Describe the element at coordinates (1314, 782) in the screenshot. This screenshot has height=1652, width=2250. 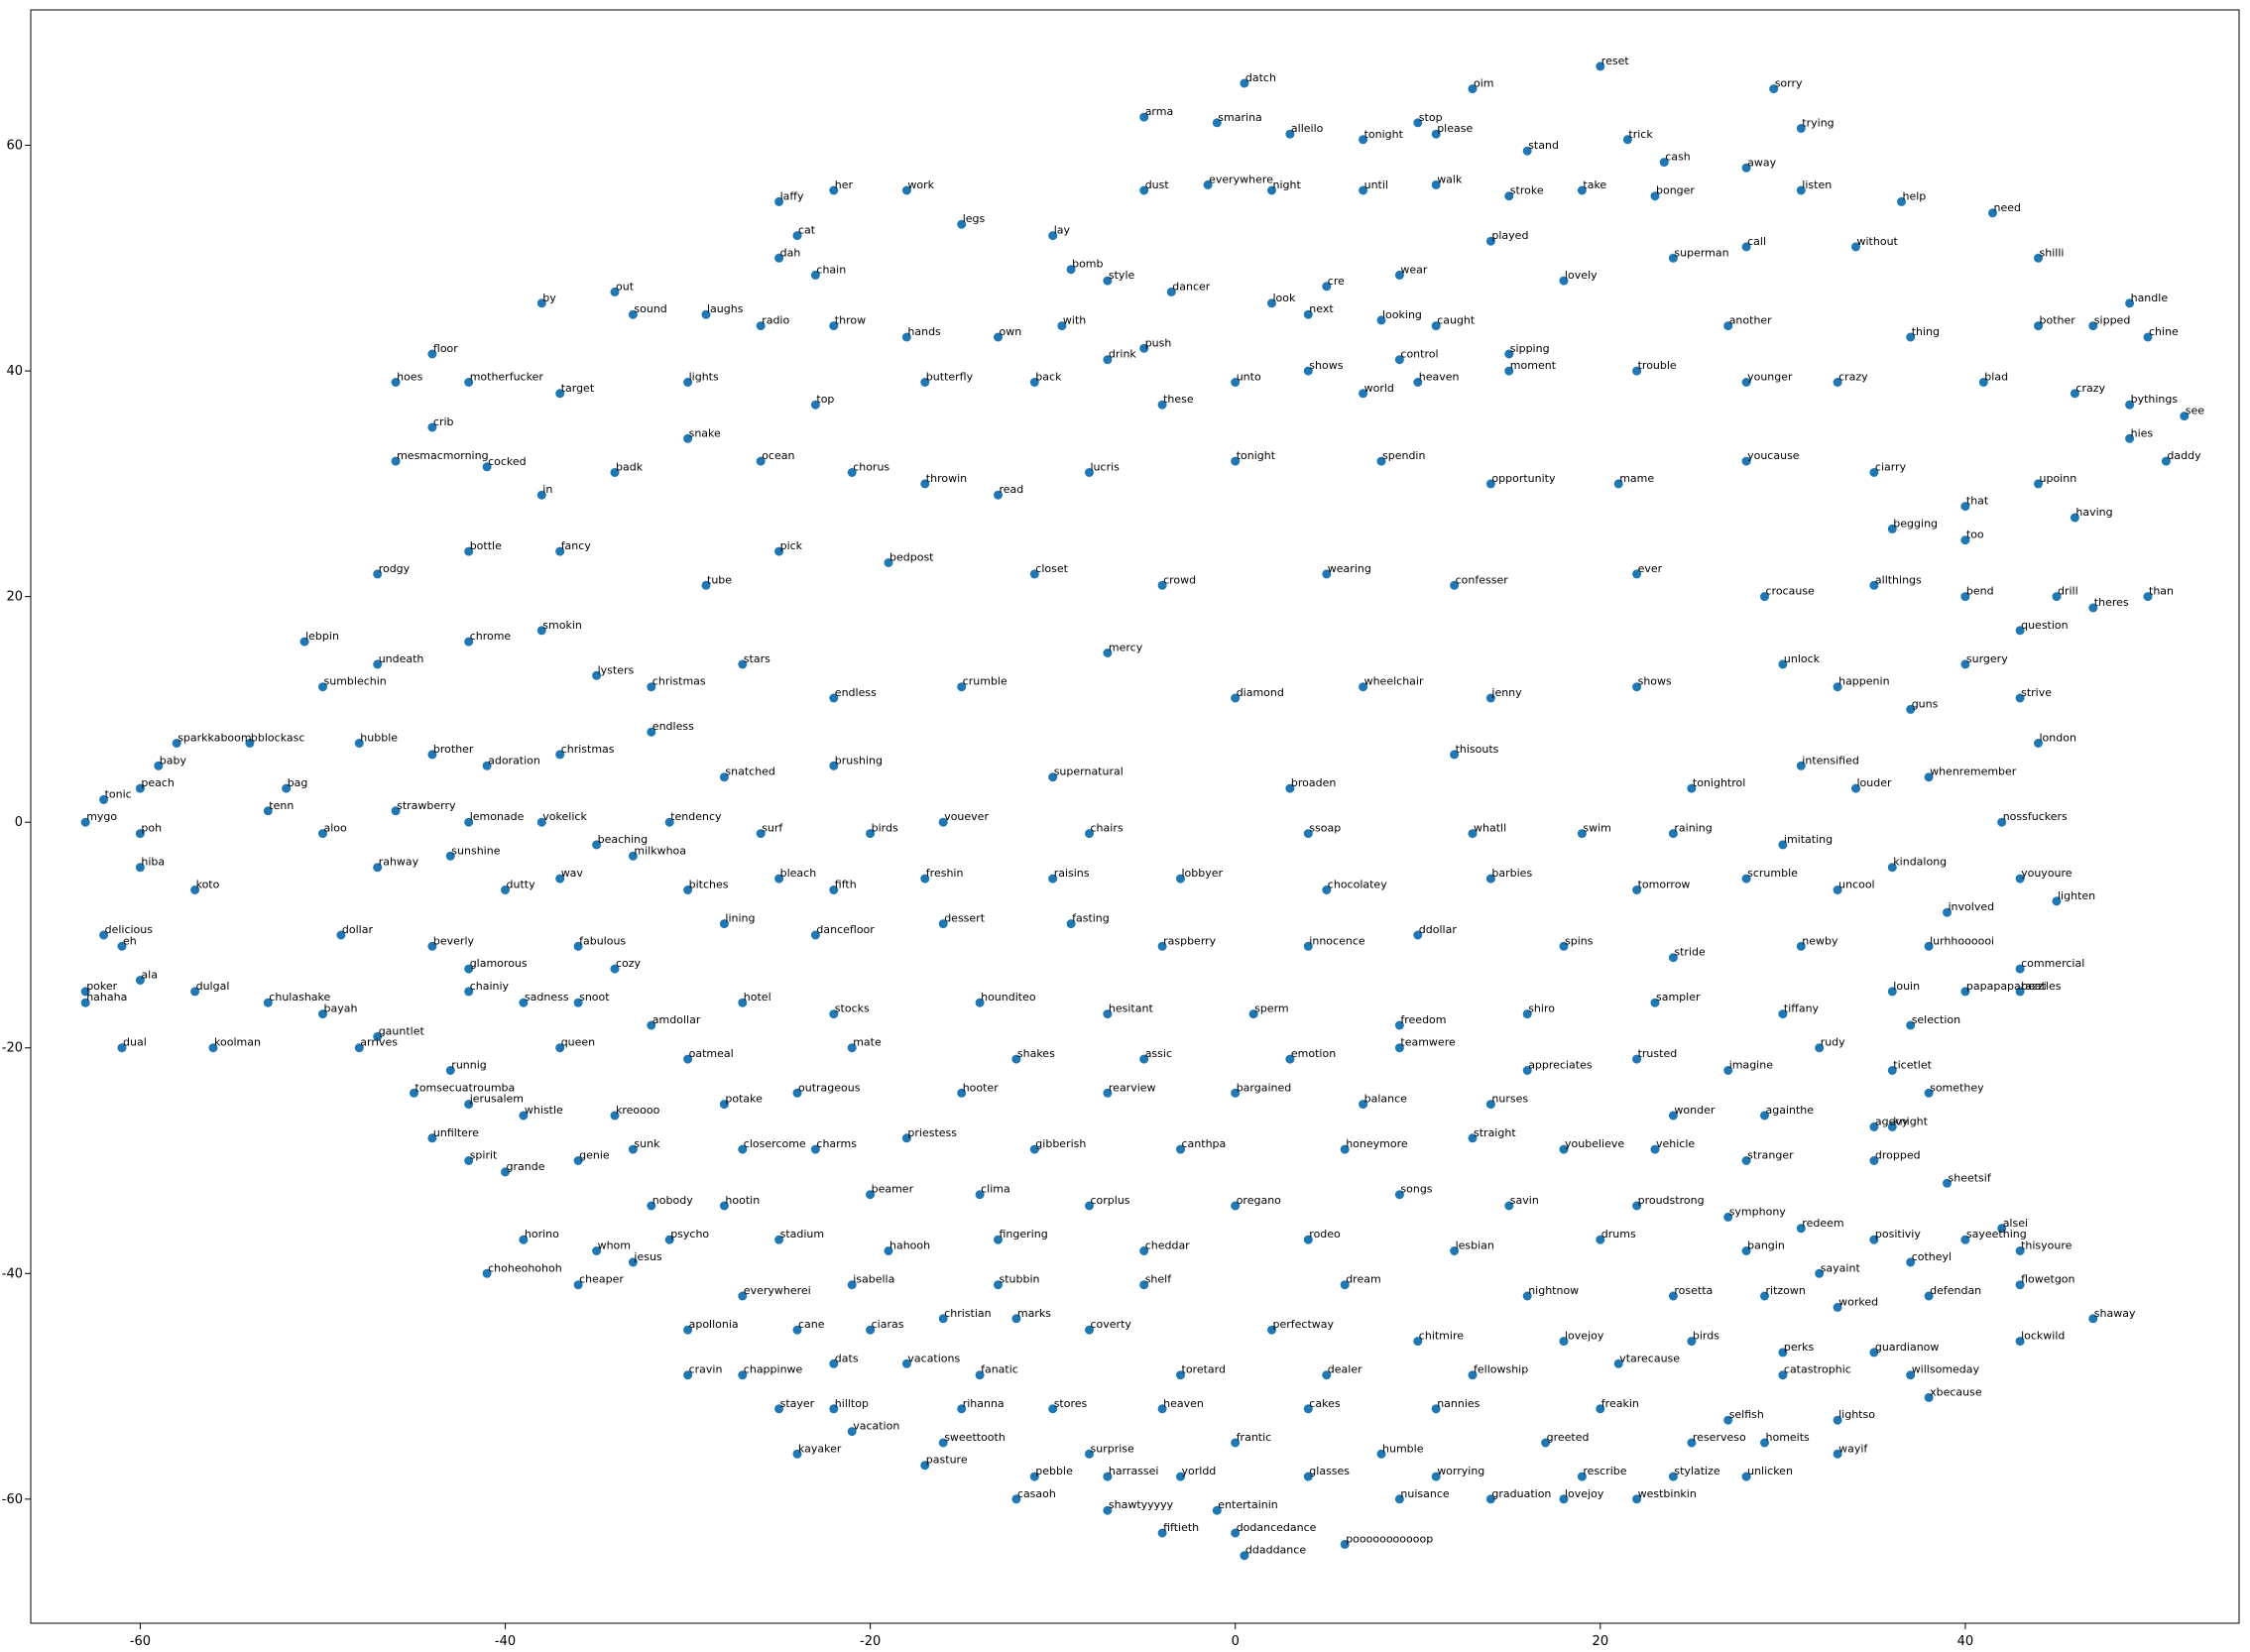
I see `point-label: broaden` at that location.